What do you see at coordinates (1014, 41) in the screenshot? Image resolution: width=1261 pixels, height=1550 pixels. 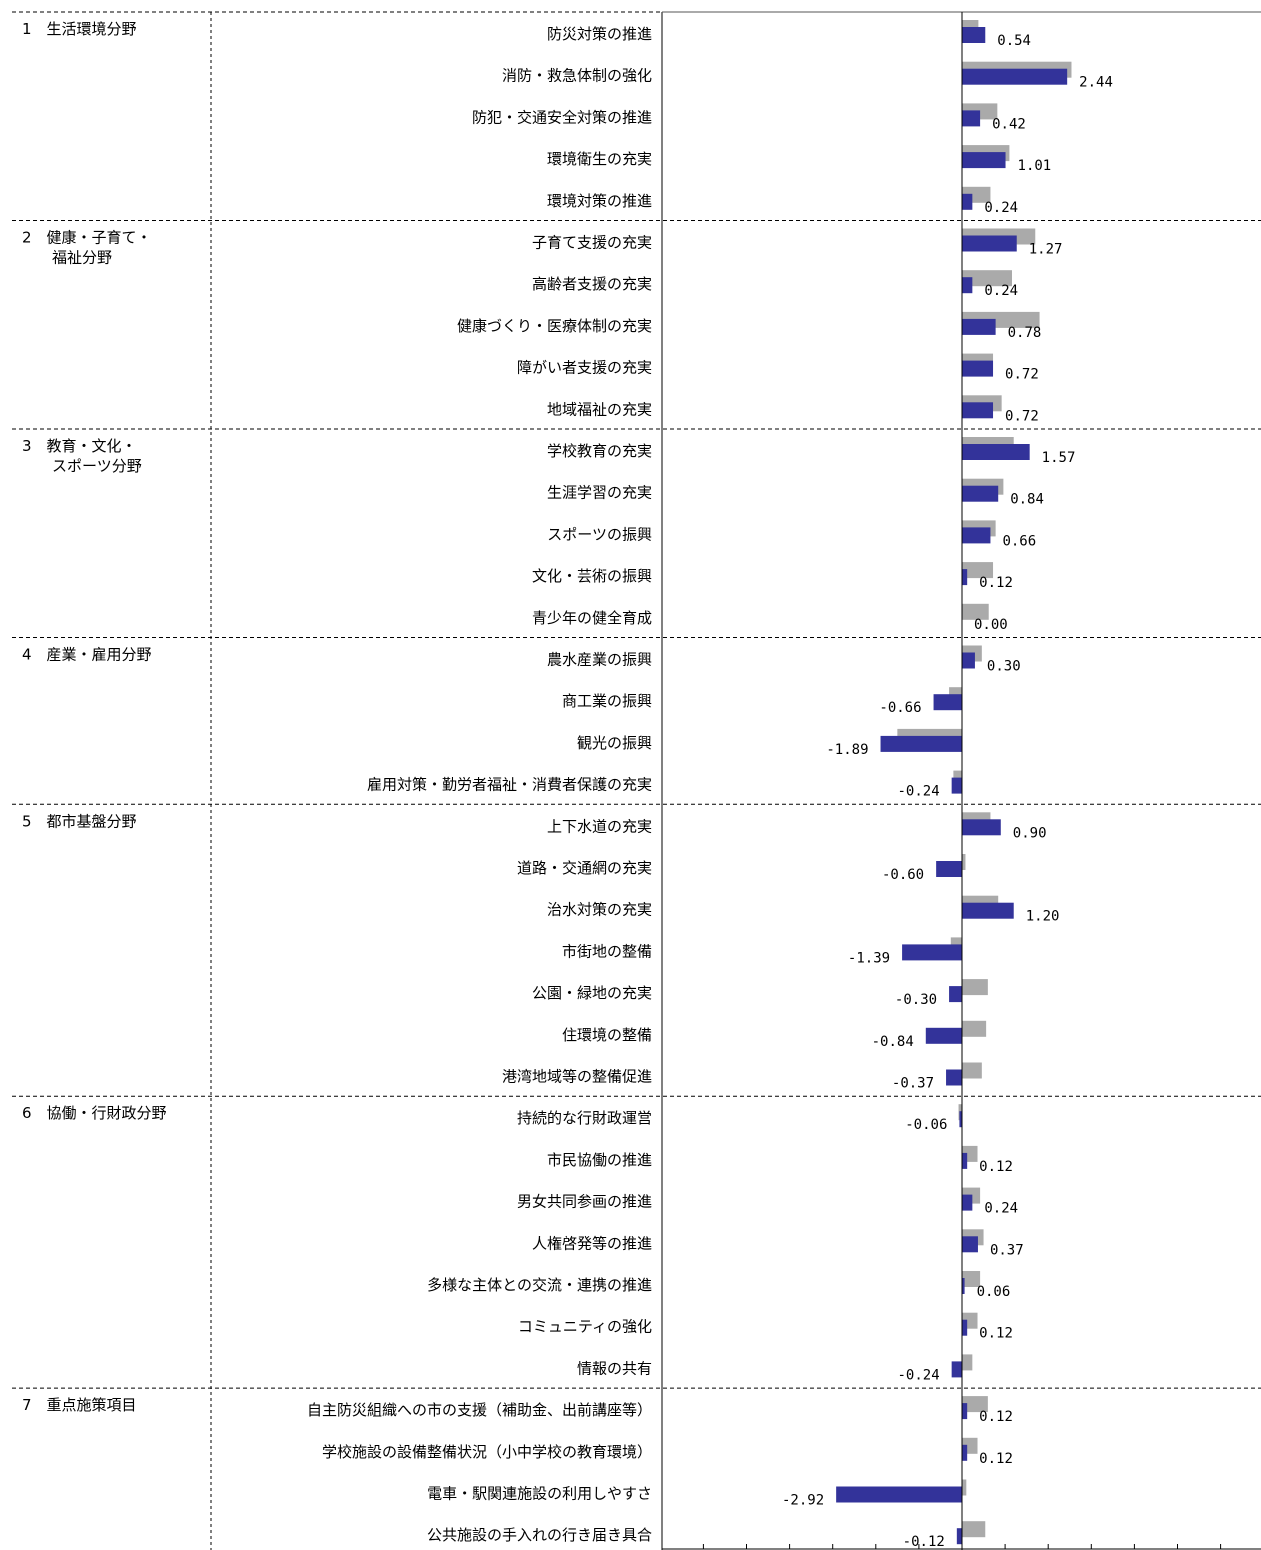 I see `data-label: 0.54` at bounding box center [1014, 41].